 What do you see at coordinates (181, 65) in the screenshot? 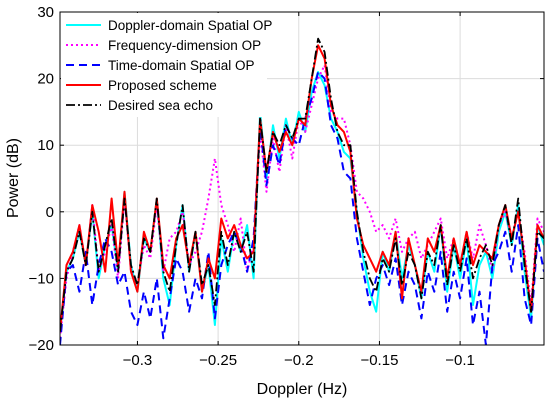
I see `legend-label: Time-domain Spatial OP` at bounding box center [181, 65].